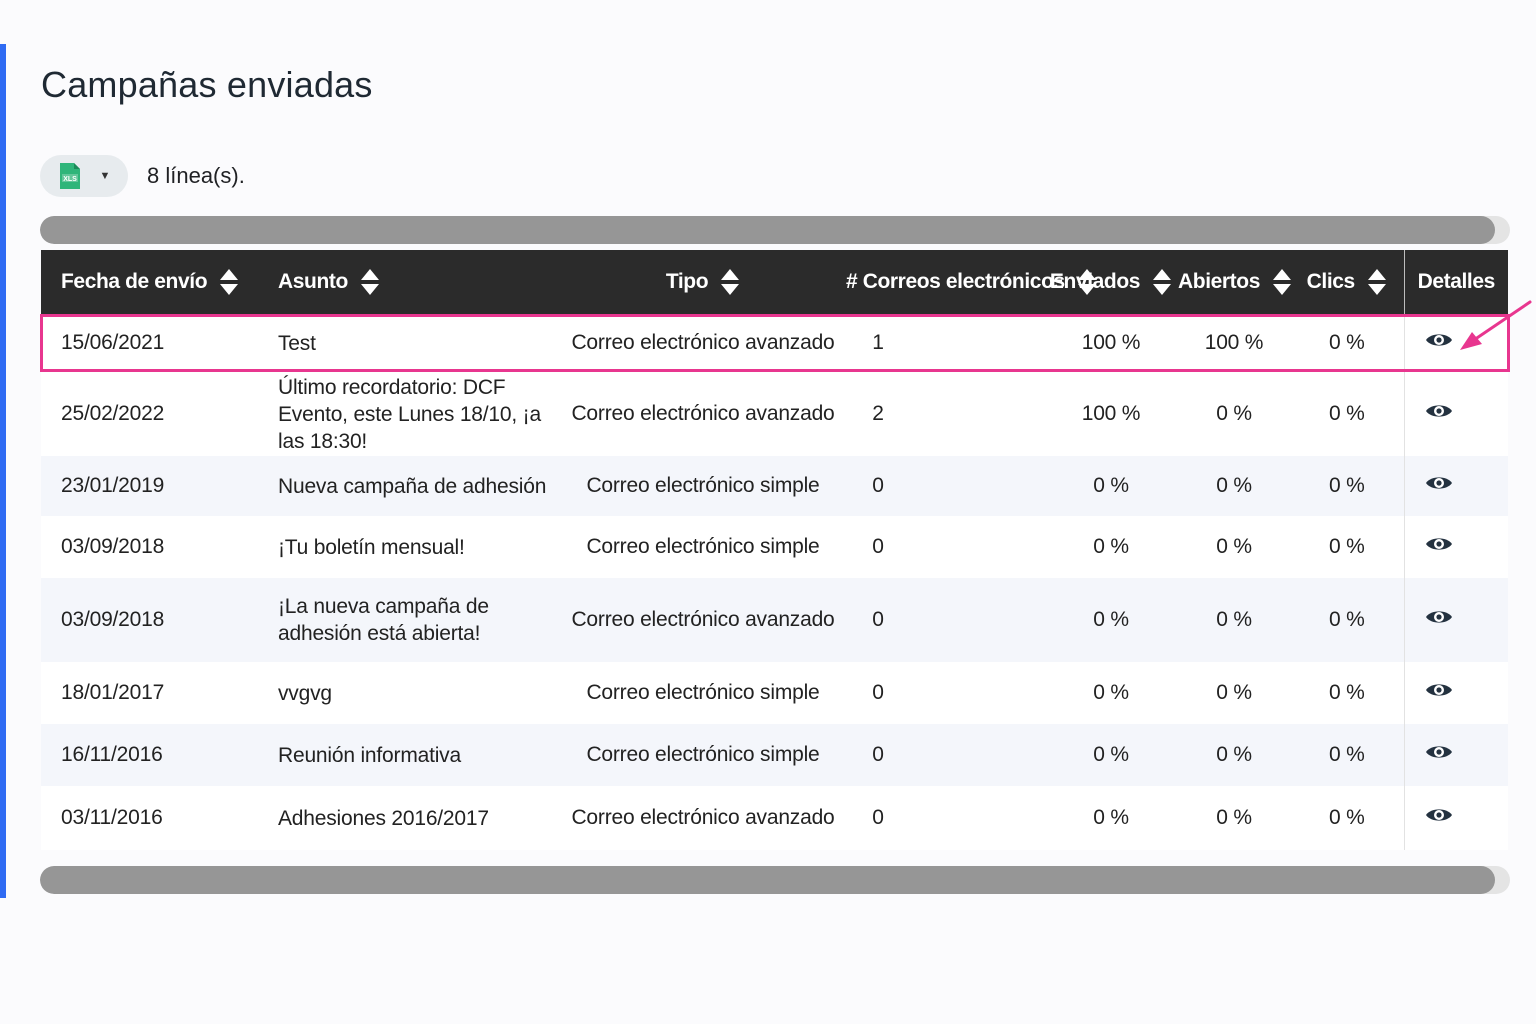 The width and height of the screenshot is (1536, 1024). I want to click on cell-type: Correo electrónico simple, so click(703, 693).